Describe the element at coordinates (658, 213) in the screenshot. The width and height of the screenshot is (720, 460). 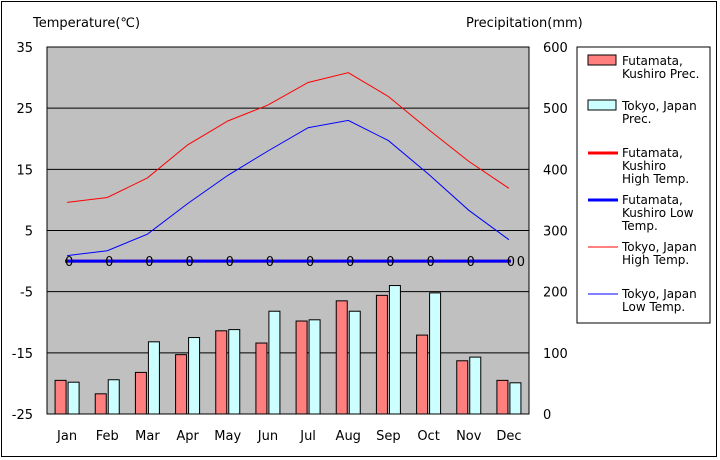
I see `legend-label: Kushiro Low` at that location.